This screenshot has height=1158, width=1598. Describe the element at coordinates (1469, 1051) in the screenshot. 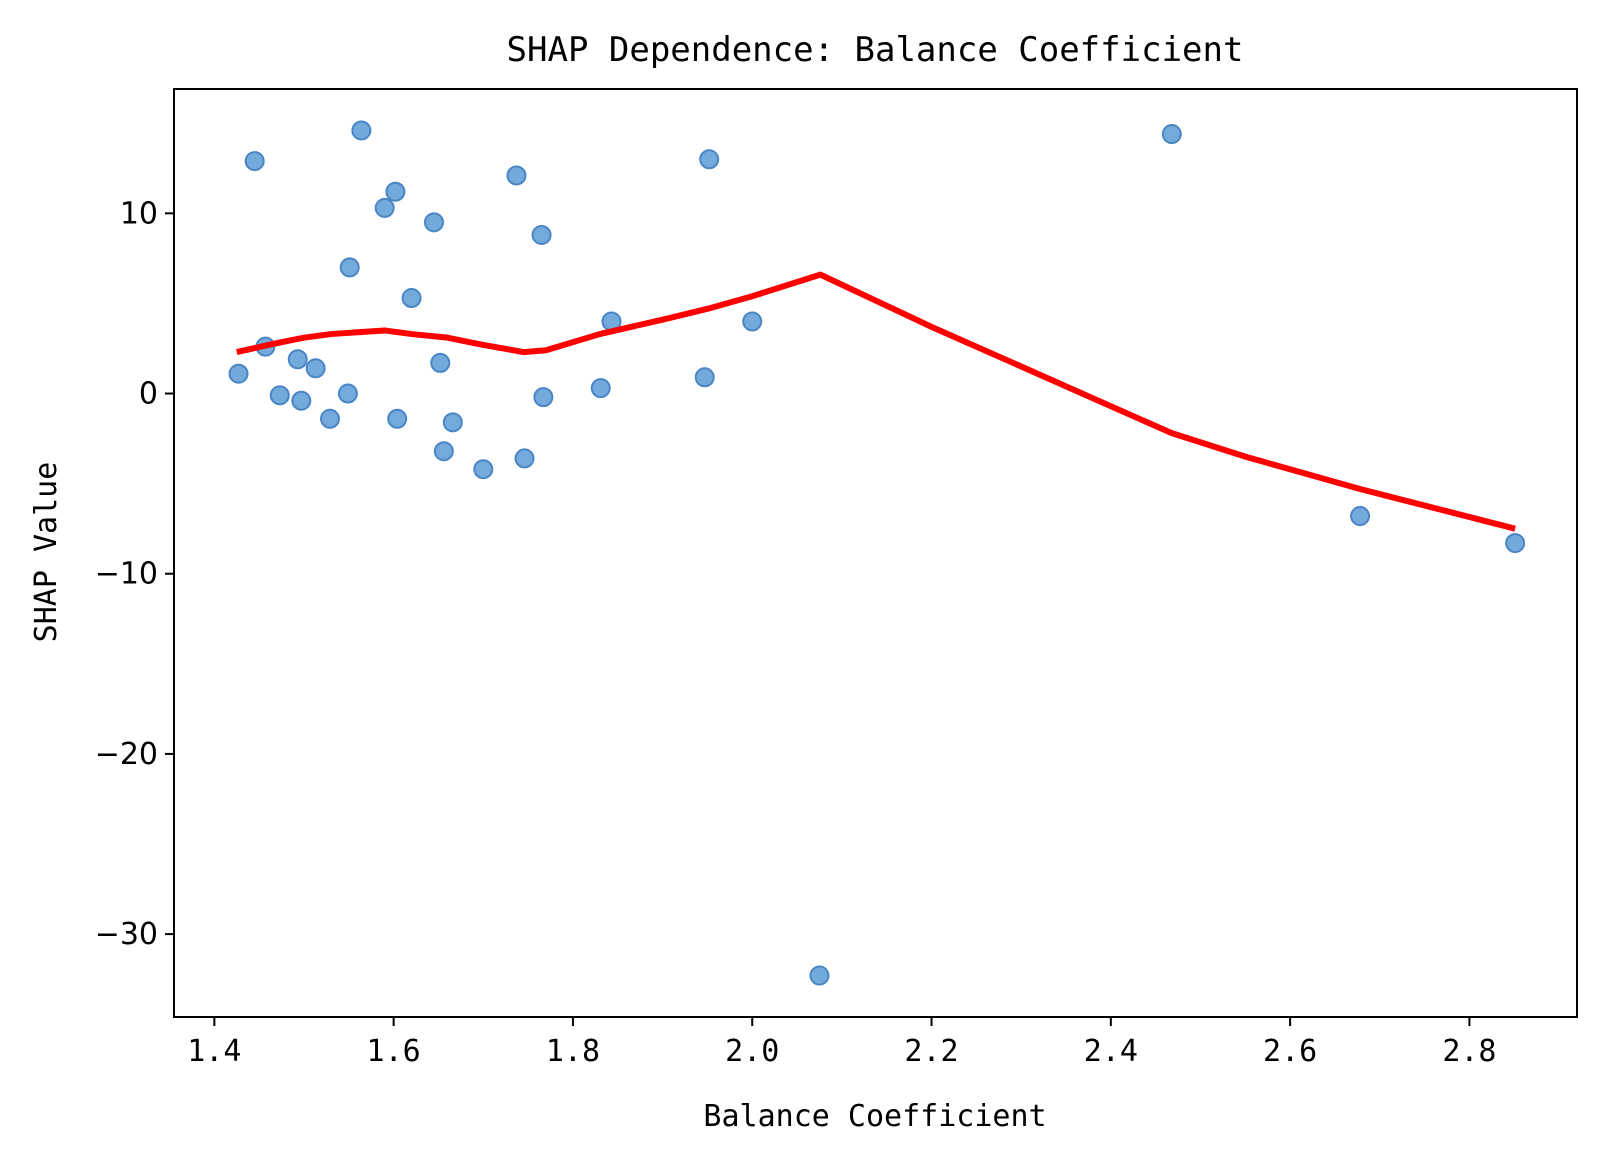

I see `x-tick-label: 2.8` at that location.